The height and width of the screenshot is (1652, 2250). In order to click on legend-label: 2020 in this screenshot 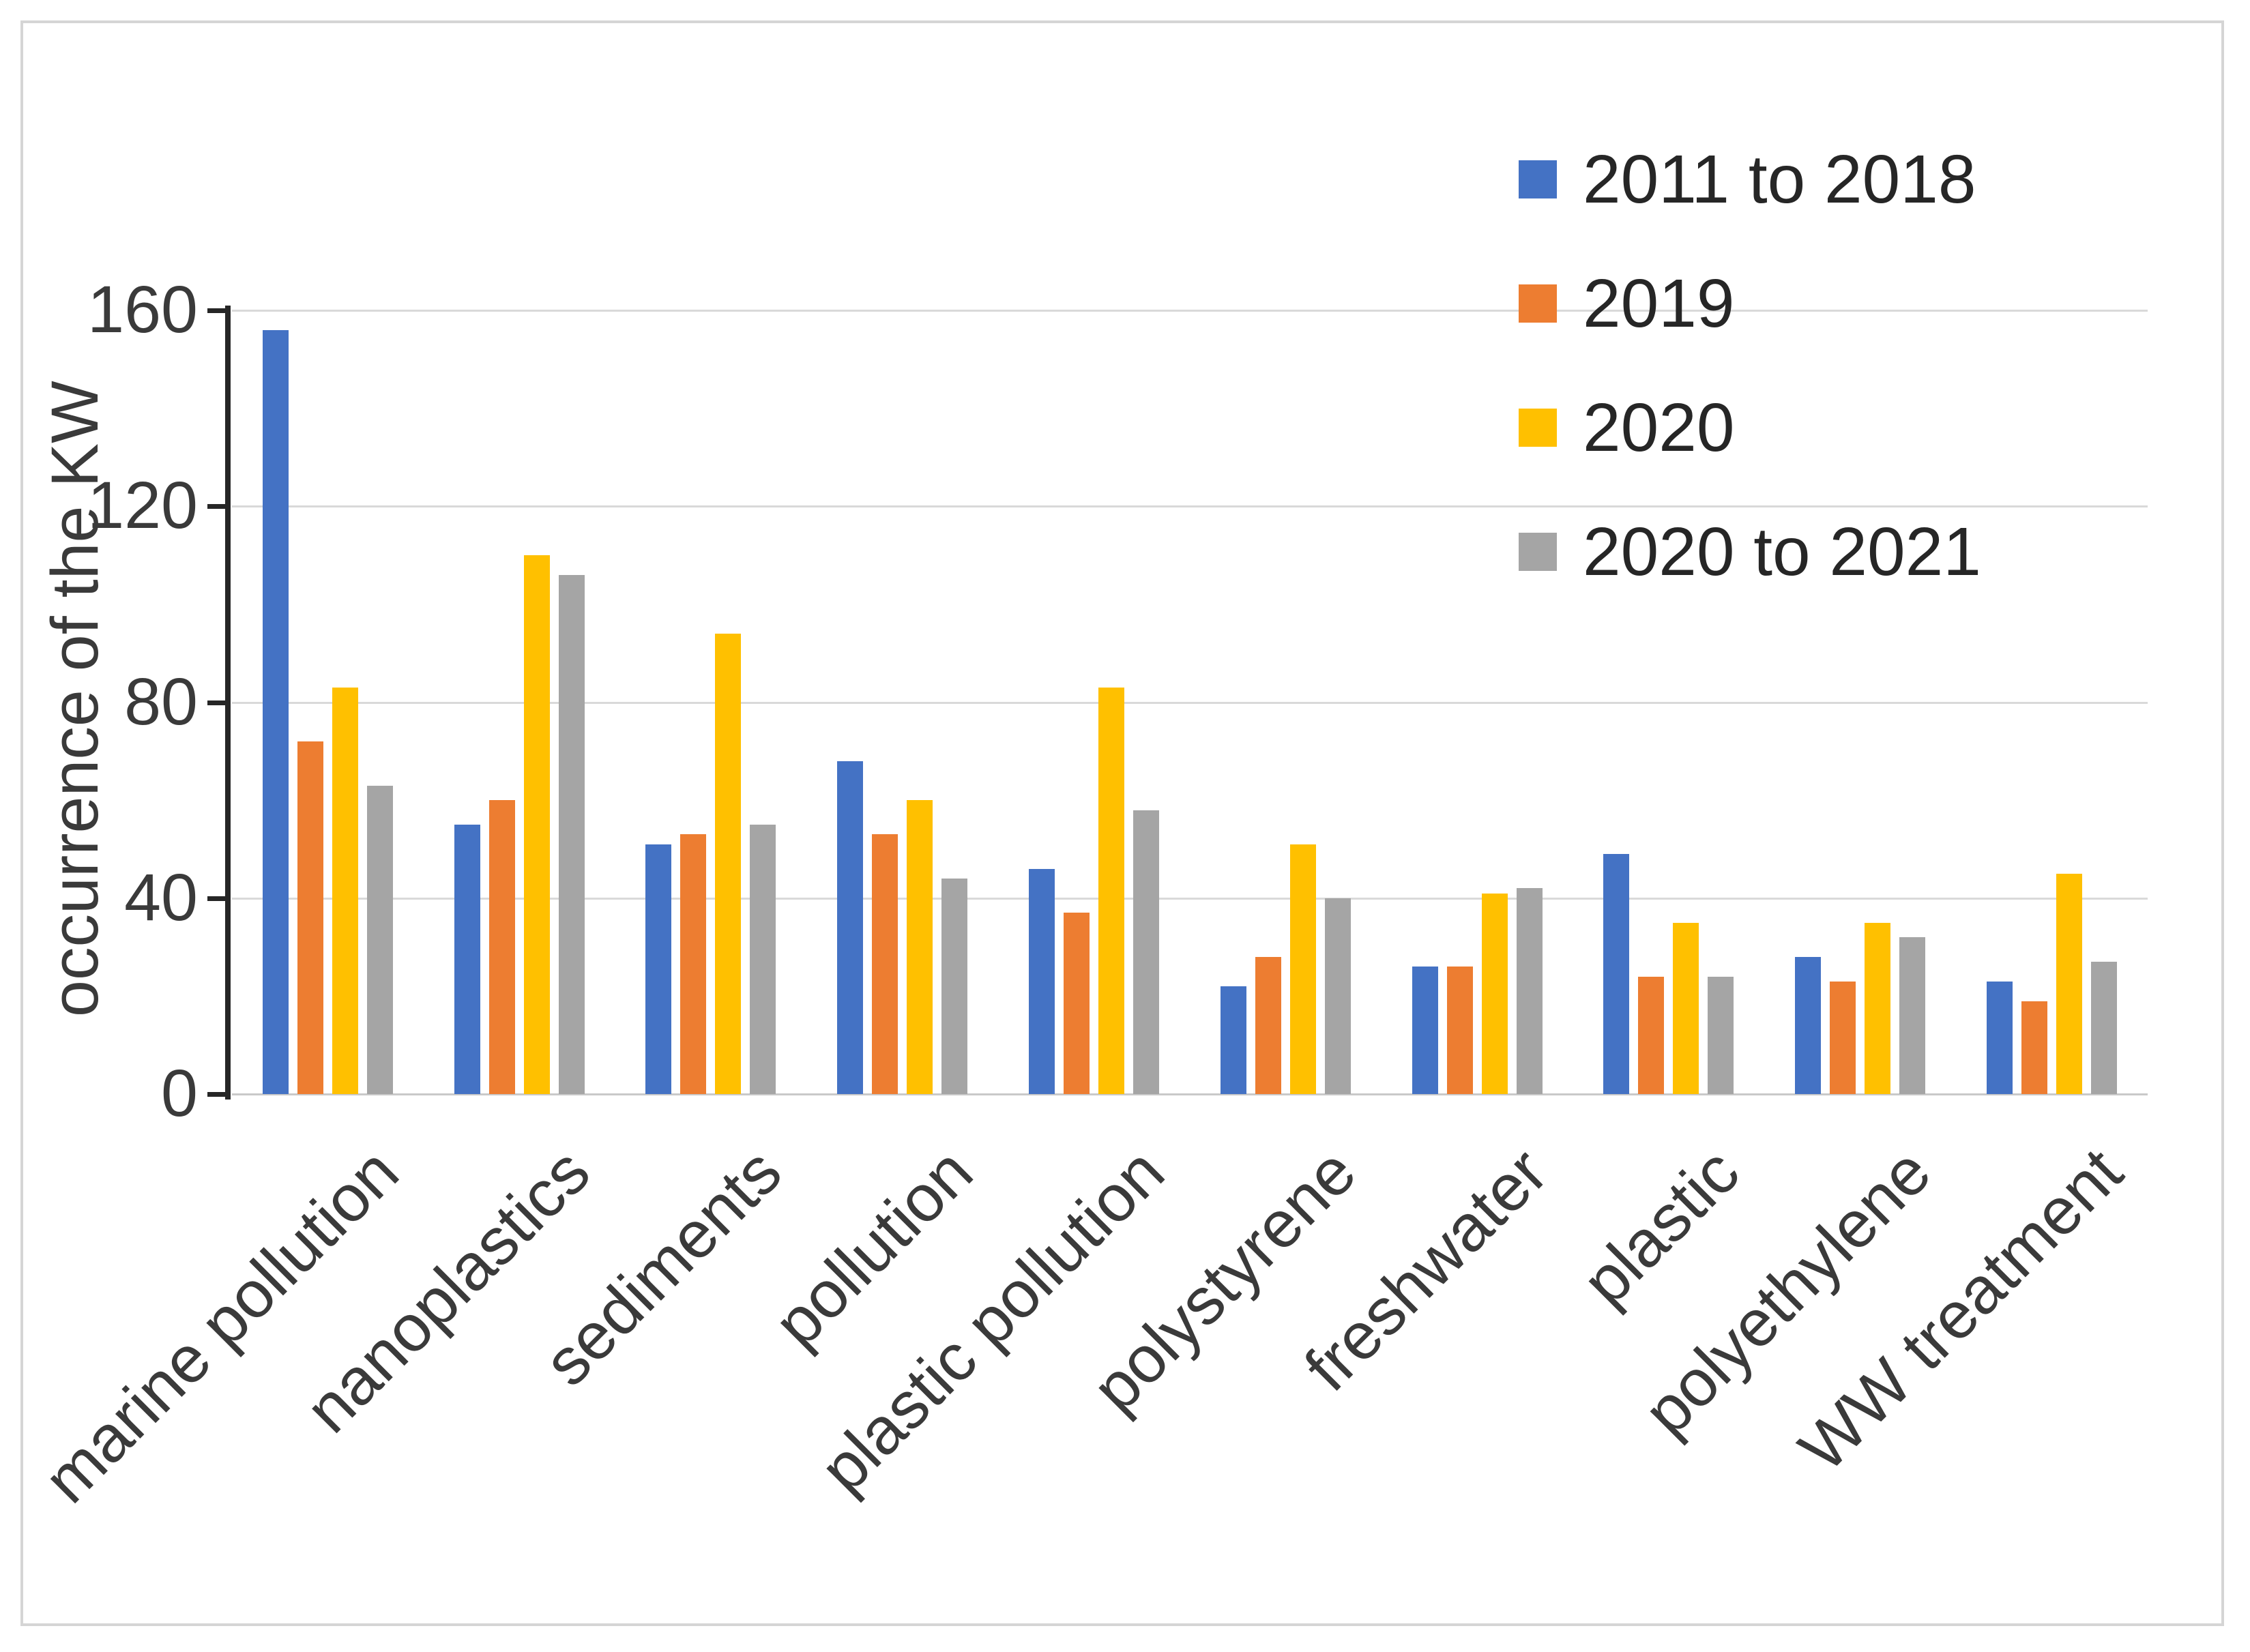, I will do `click(1659, 427)`.